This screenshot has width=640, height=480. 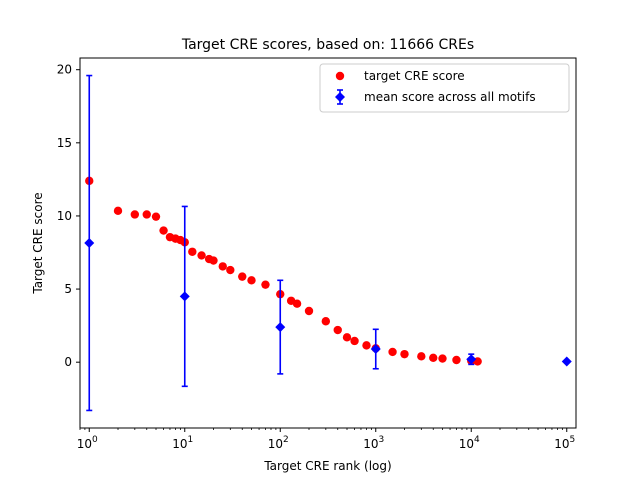 What do you see at coordinates (38, 243) in the screenshot?
I see `y-axis-label: Target CRE score` at bounding box center [38, 243].